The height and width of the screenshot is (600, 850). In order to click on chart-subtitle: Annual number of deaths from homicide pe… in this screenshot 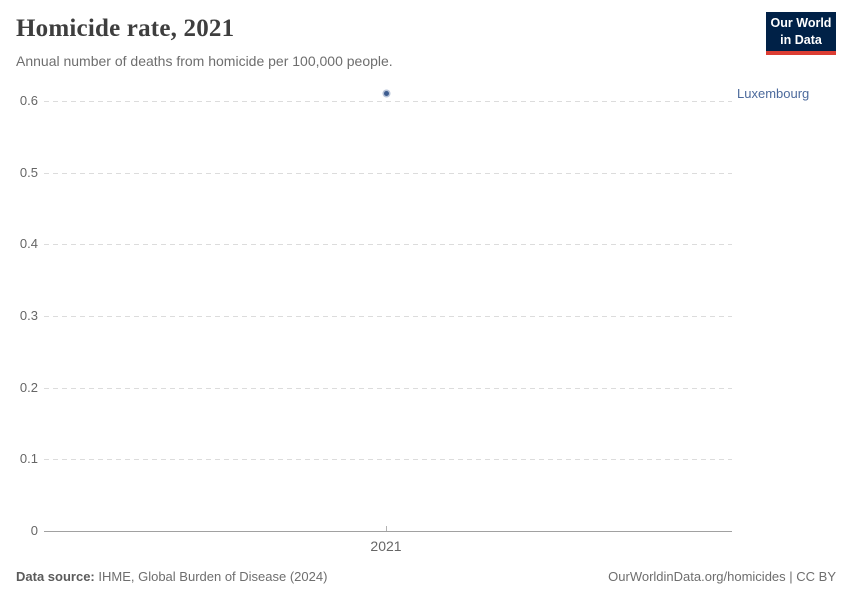, I will do `click(204, 61)`.